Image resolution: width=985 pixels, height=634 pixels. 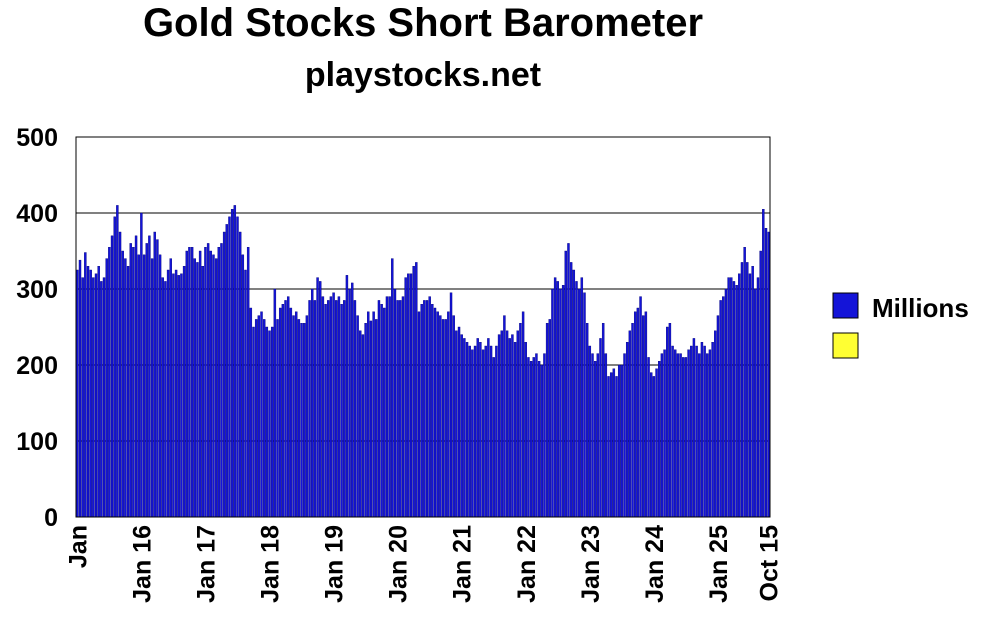 I want to click on x-tick-label: Oct 15, so click(x=770, y=563).